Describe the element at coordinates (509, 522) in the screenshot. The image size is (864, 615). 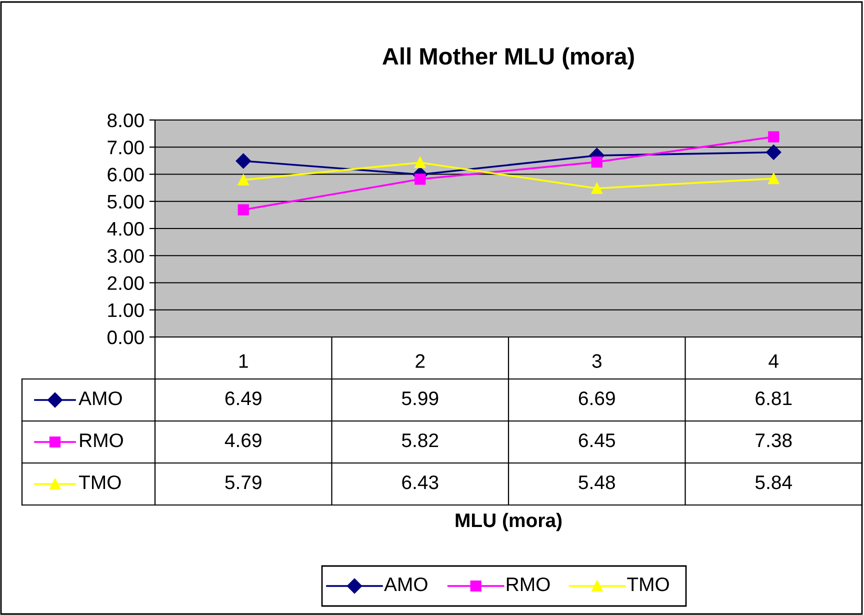
I see `text: MLU (mora)` at that location.